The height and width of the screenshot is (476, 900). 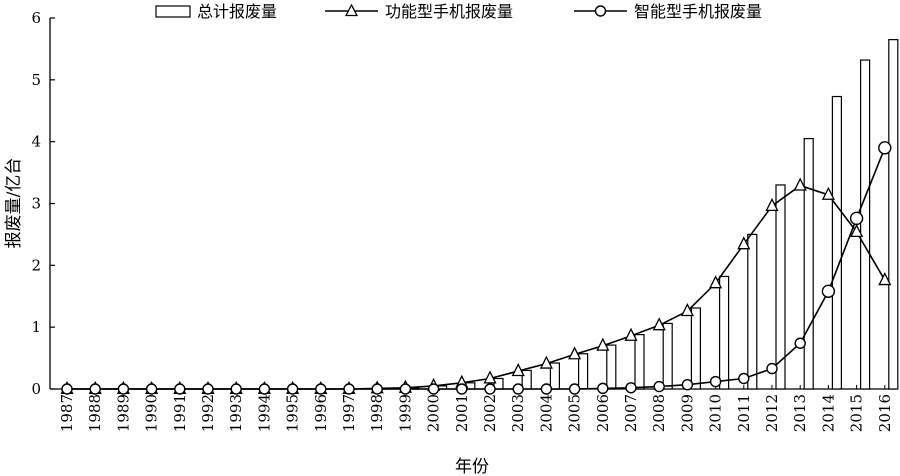 What do you see at coordinates (321, 413) in the screenshot?
I see `x-tick-label: 1996` at bounding box center [321, 413].